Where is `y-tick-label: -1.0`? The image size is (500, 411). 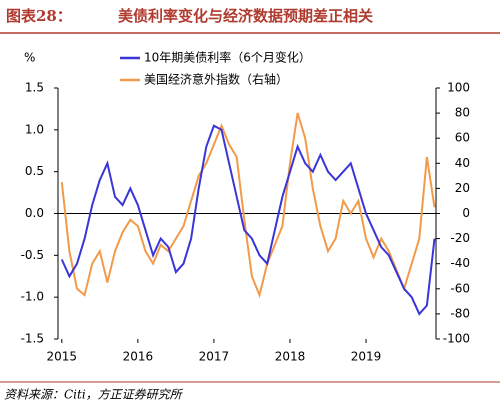
y-tick-label: -1.0 is located at coordinates (32, 297).